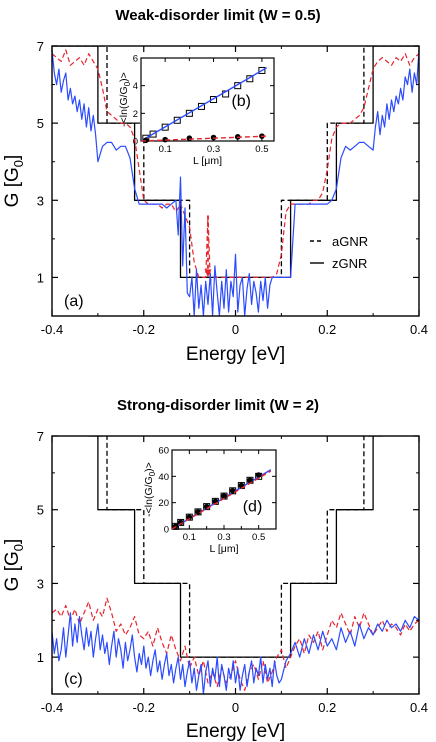  I want to click on panel-c-inset-xlabel-main: L [, so click(214, 549).